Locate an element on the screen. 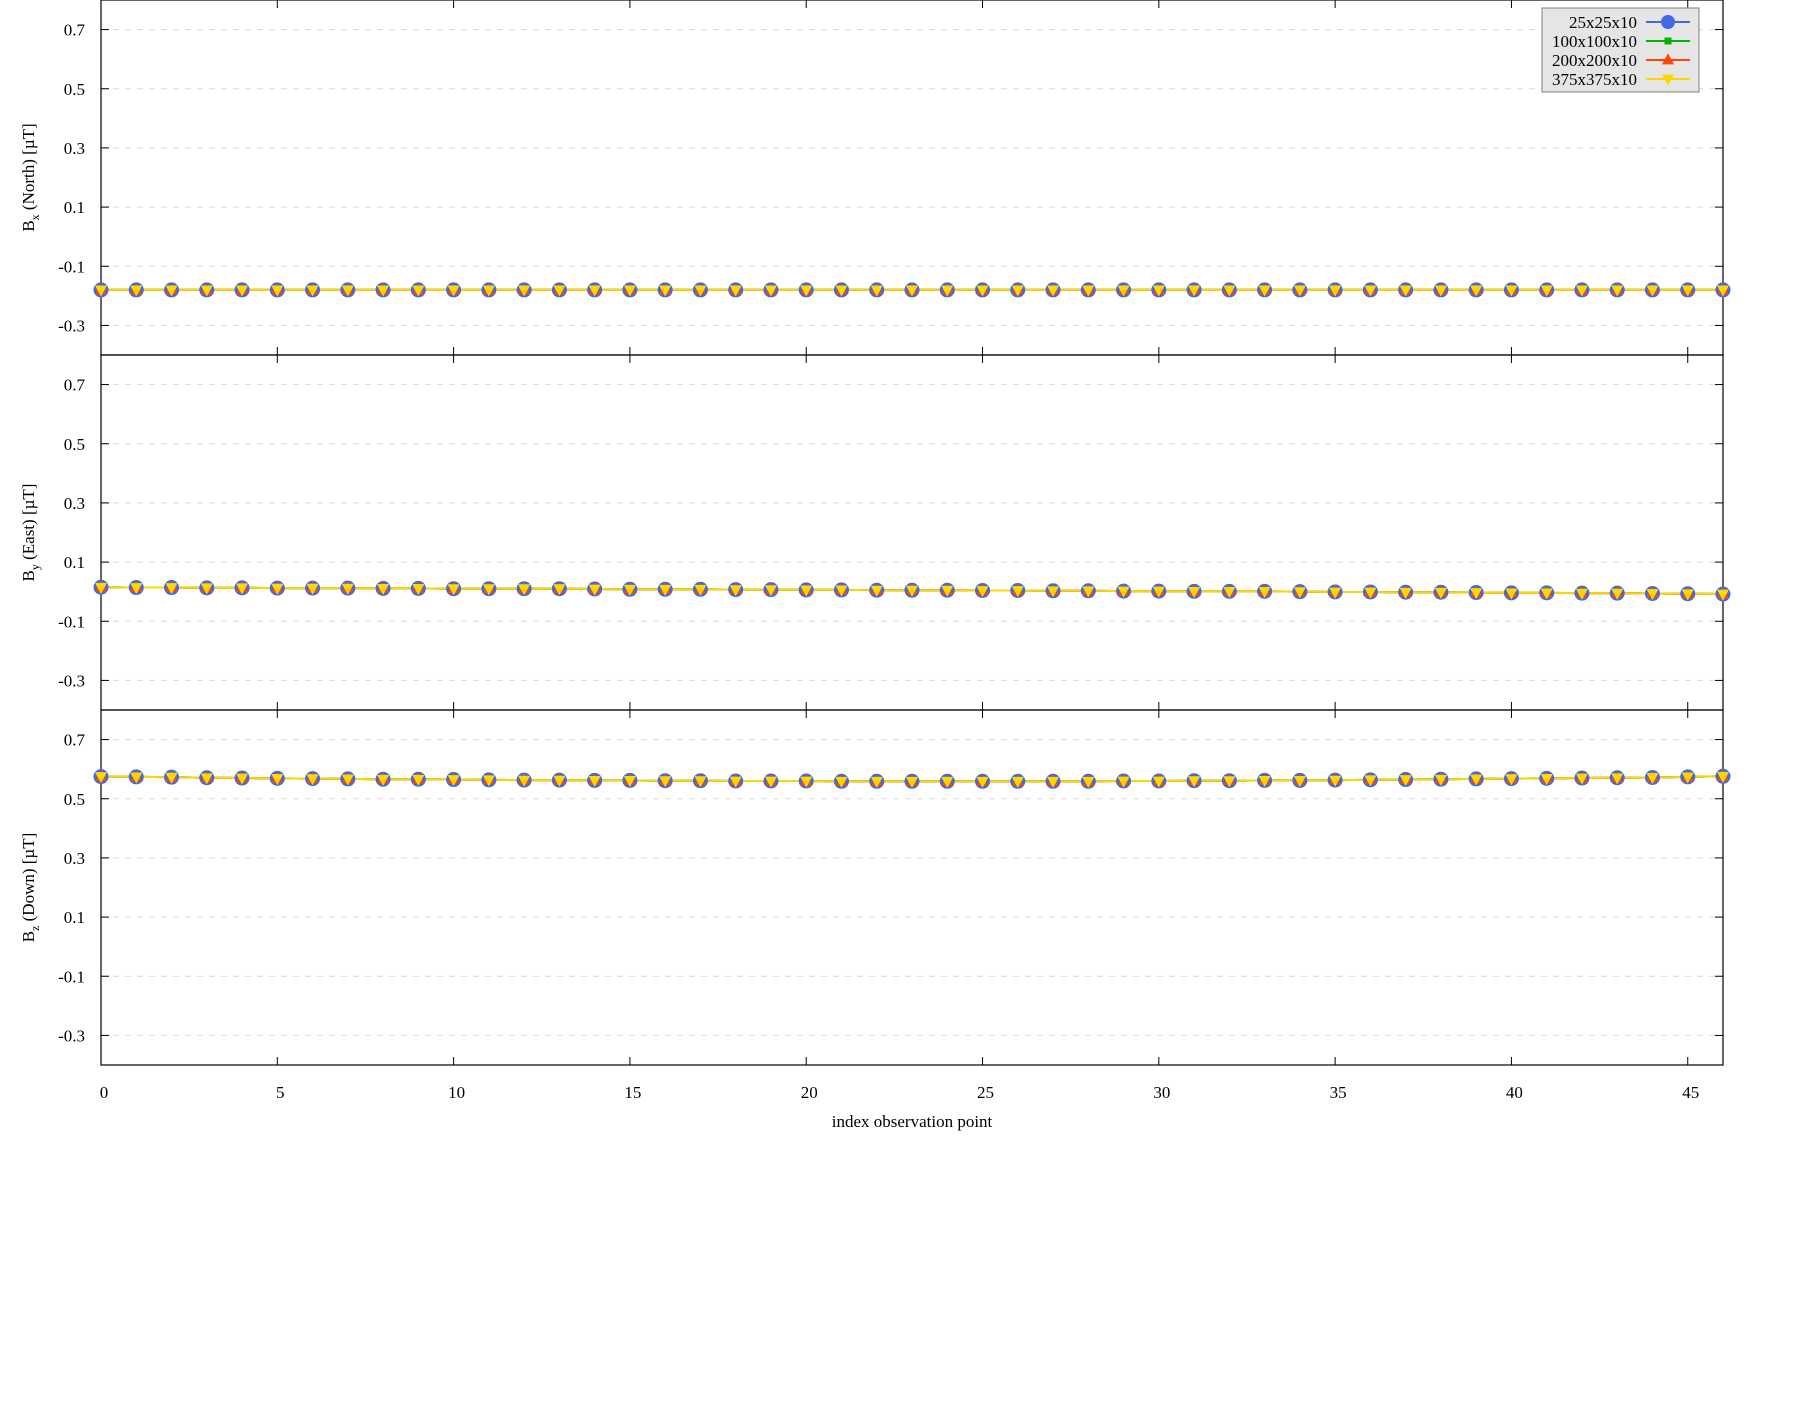 This screenshot has width=1800, height=1405. x-tick-label: 40 is located at coordinates (1514, 1092).